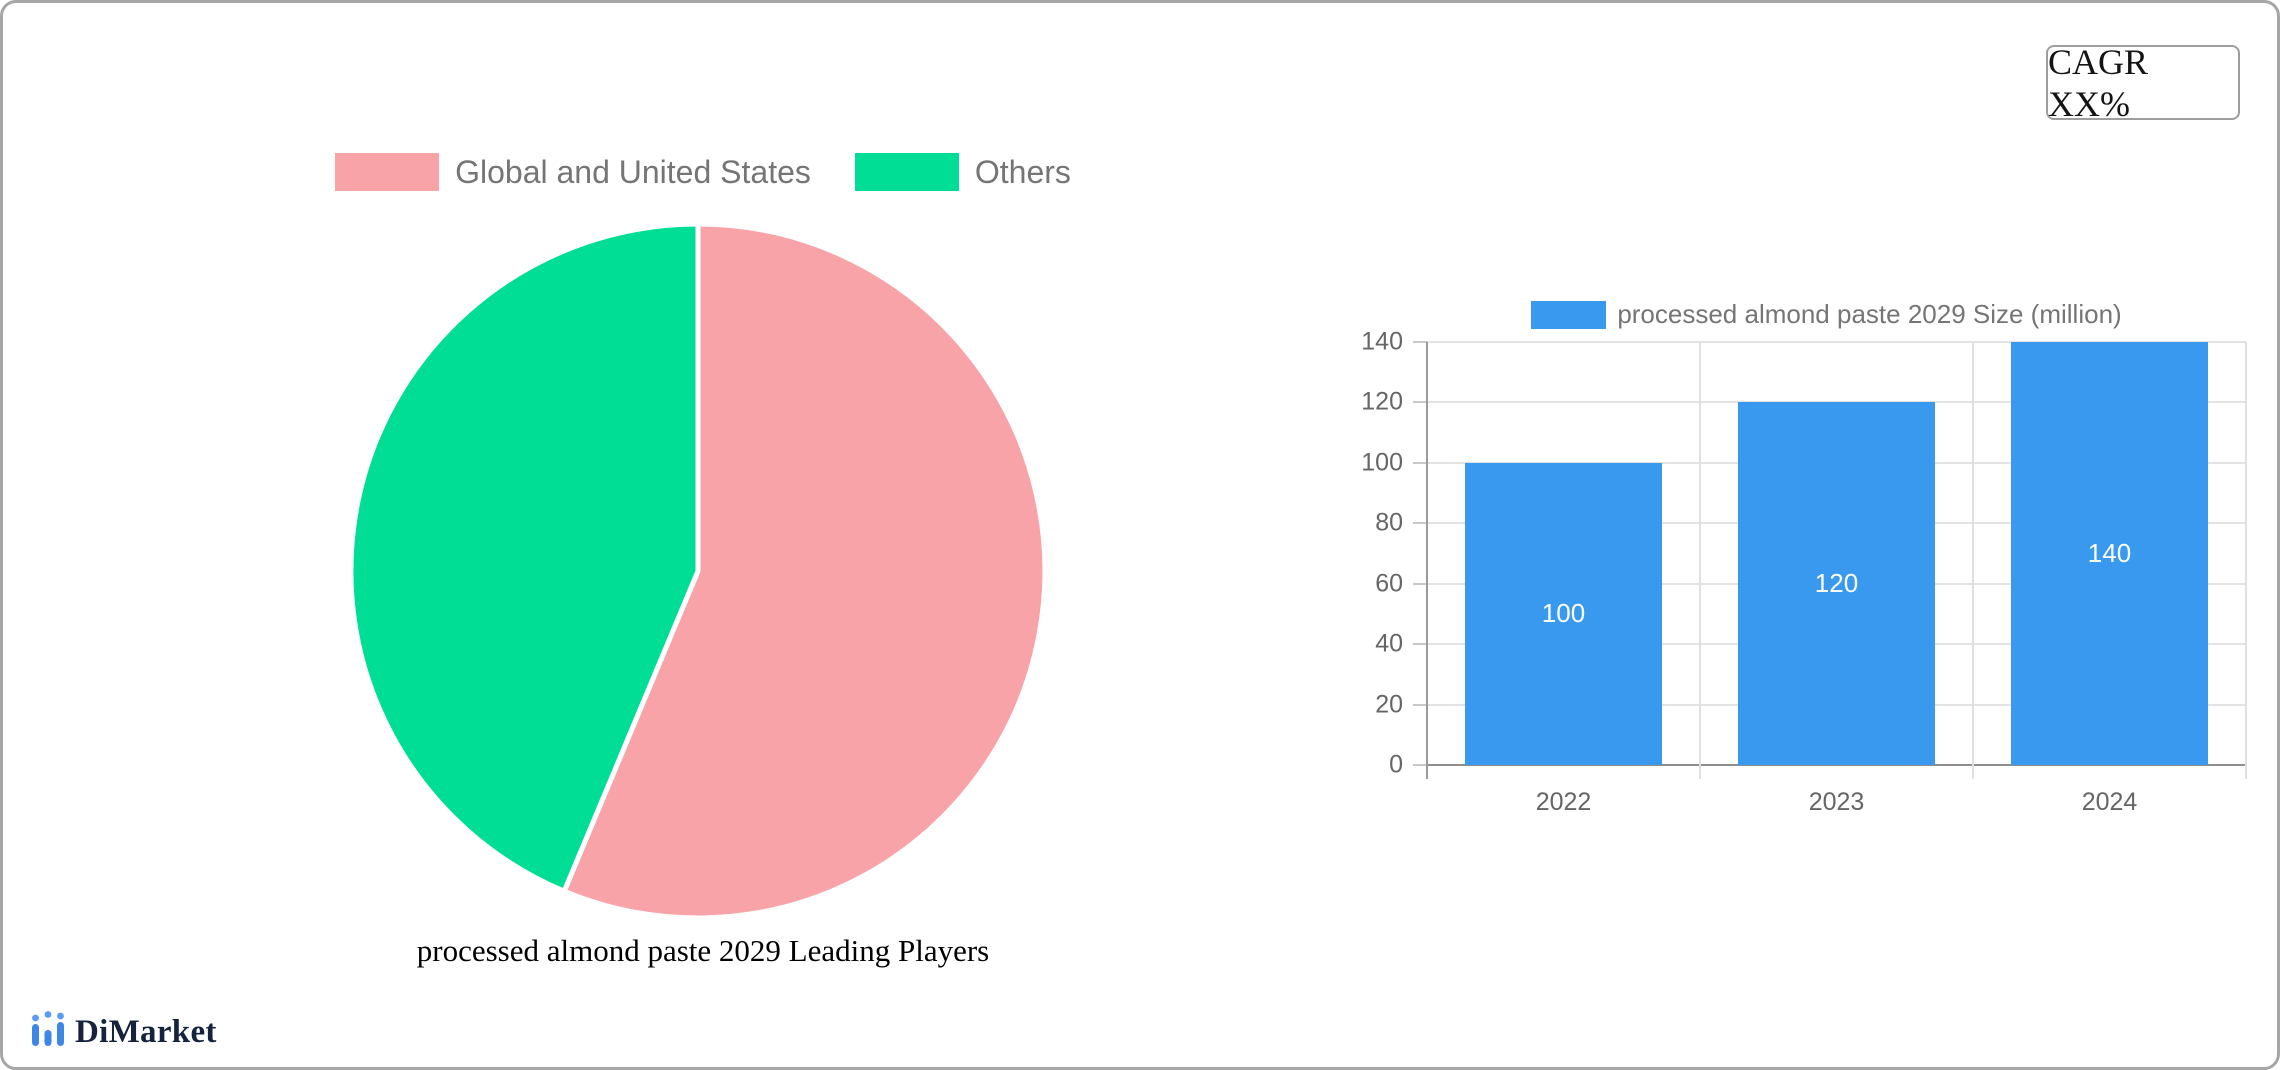 The image size is (2280, 1070). What do you see at coordinates (48, 1028) in the screenshot?
I see `bar-chart-logo-icon` at bounding box center [48, 1028].